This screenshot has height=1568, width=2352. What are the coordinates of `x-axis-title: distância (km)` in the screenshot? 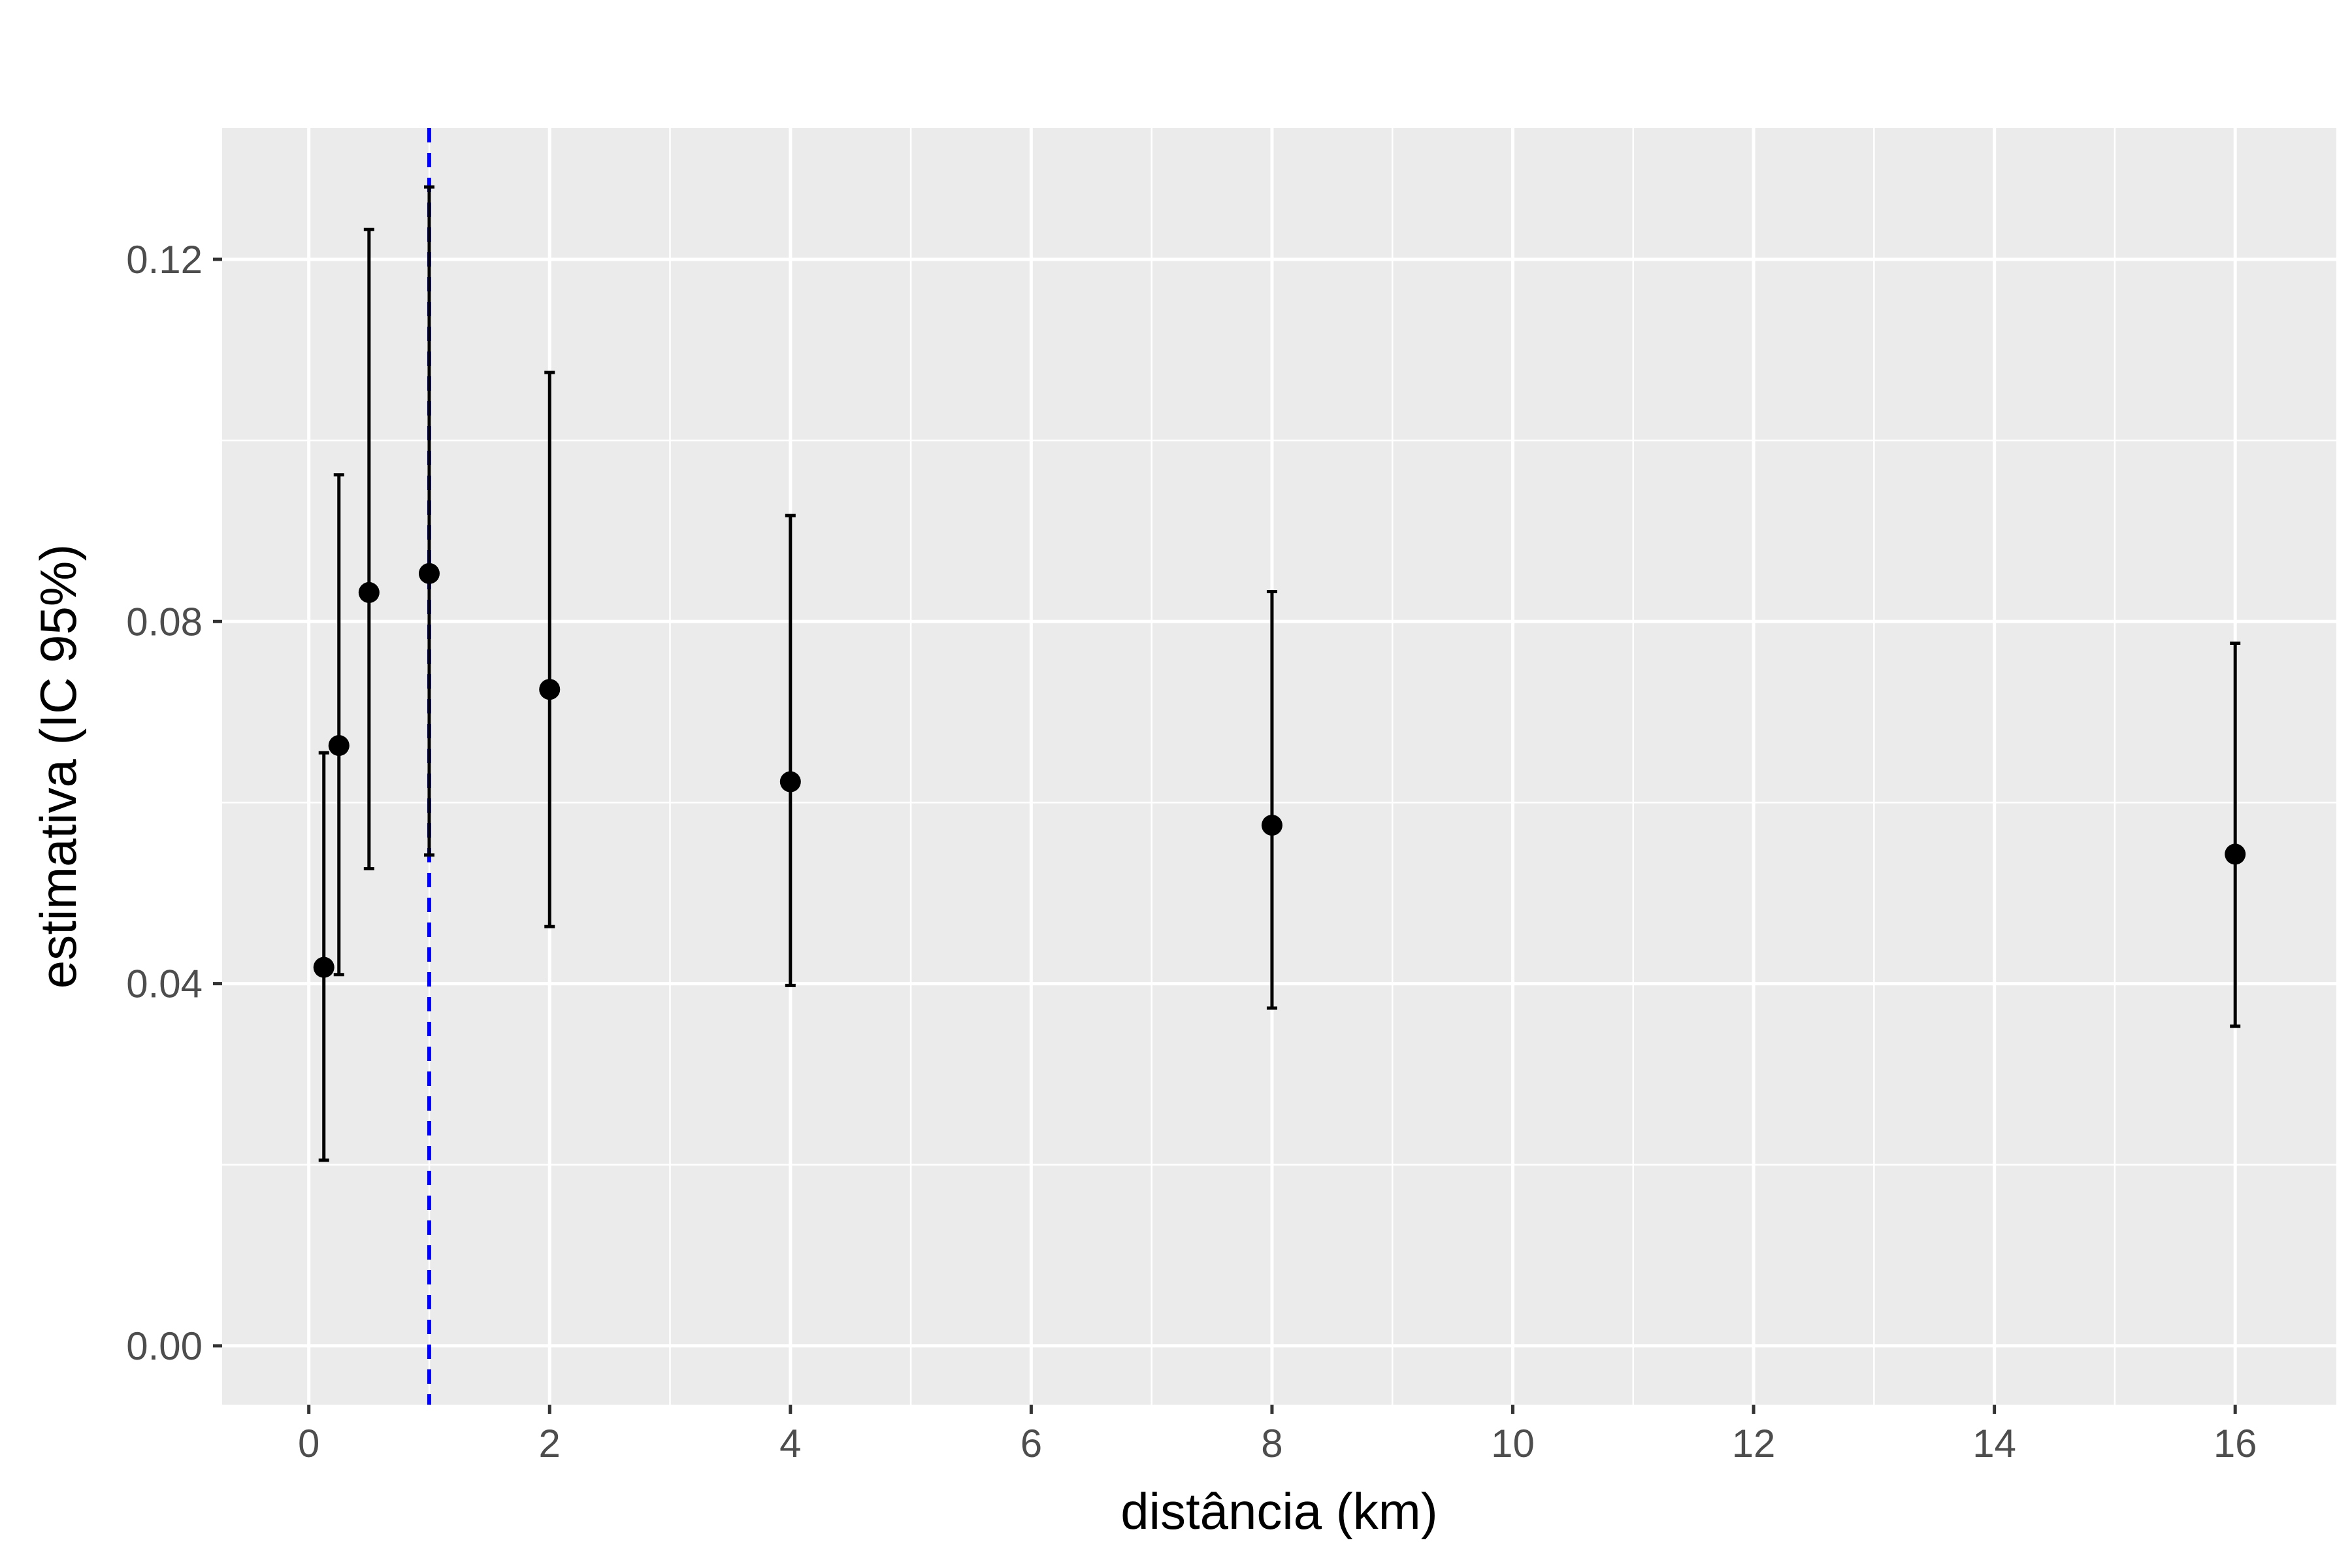 It's located at (1278, 1511).